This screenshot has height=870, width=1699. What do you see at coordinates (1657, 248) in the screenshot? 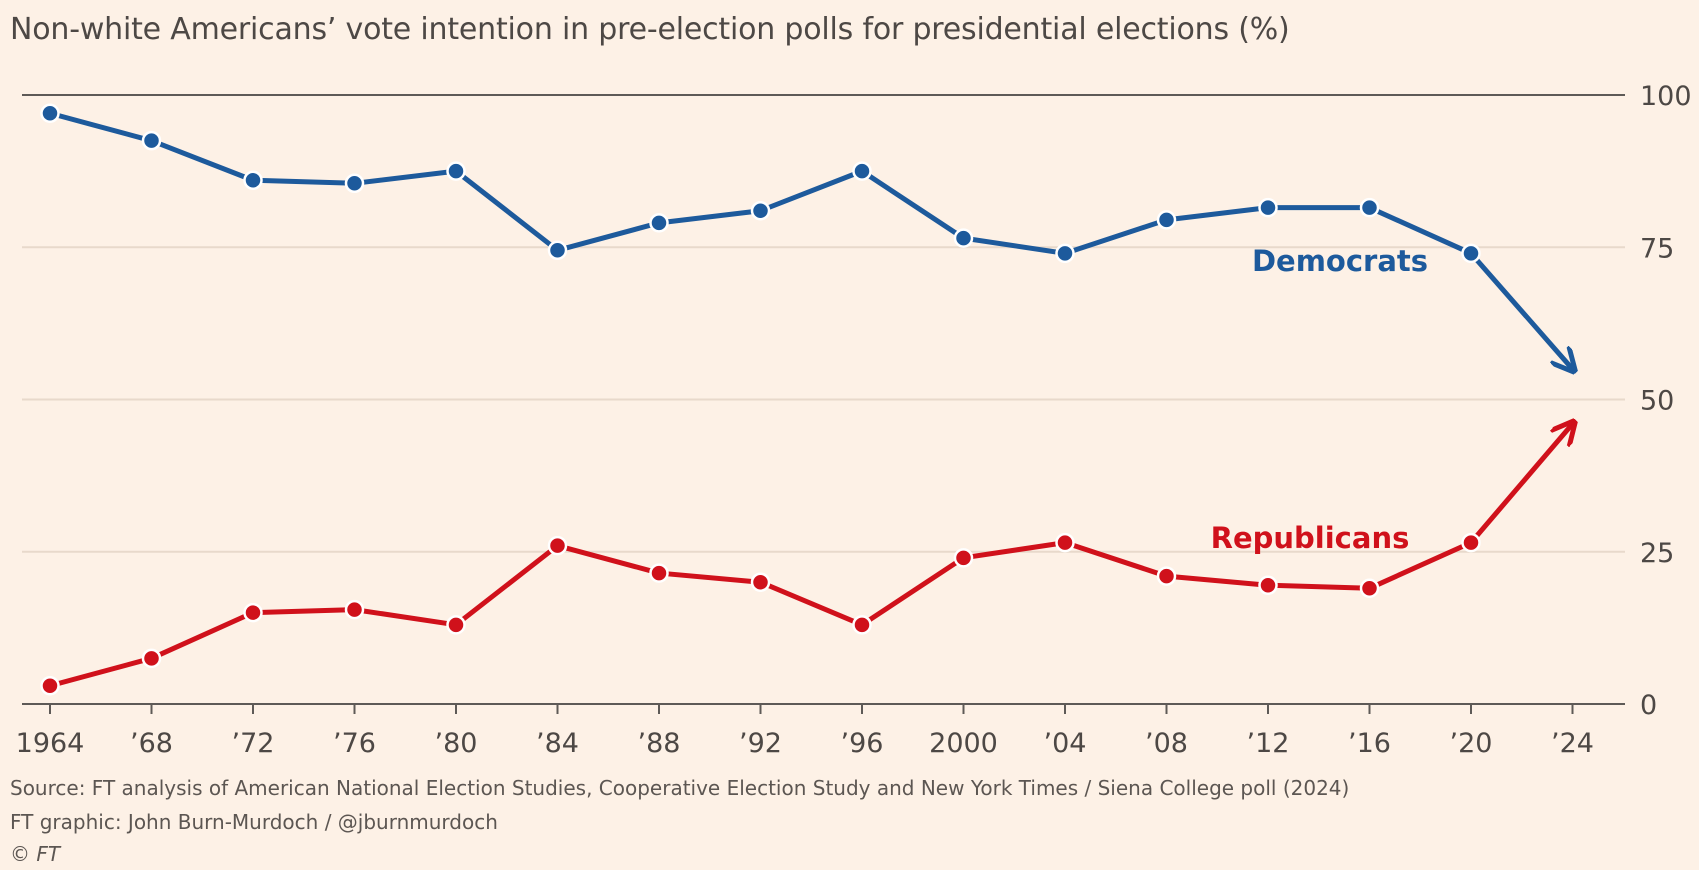
I see `y-tick-label: 75` at bounding box center [1657, 248].